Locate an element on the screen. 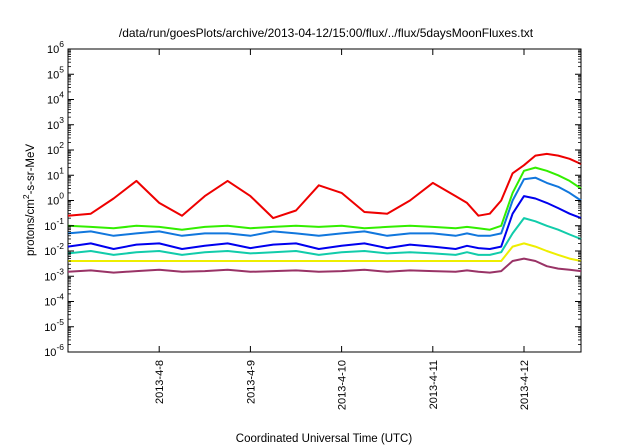 The height and width of the screenshot is (448, 640). x-tick-label: 2013-4-8 is located at coordinates (160, 382).